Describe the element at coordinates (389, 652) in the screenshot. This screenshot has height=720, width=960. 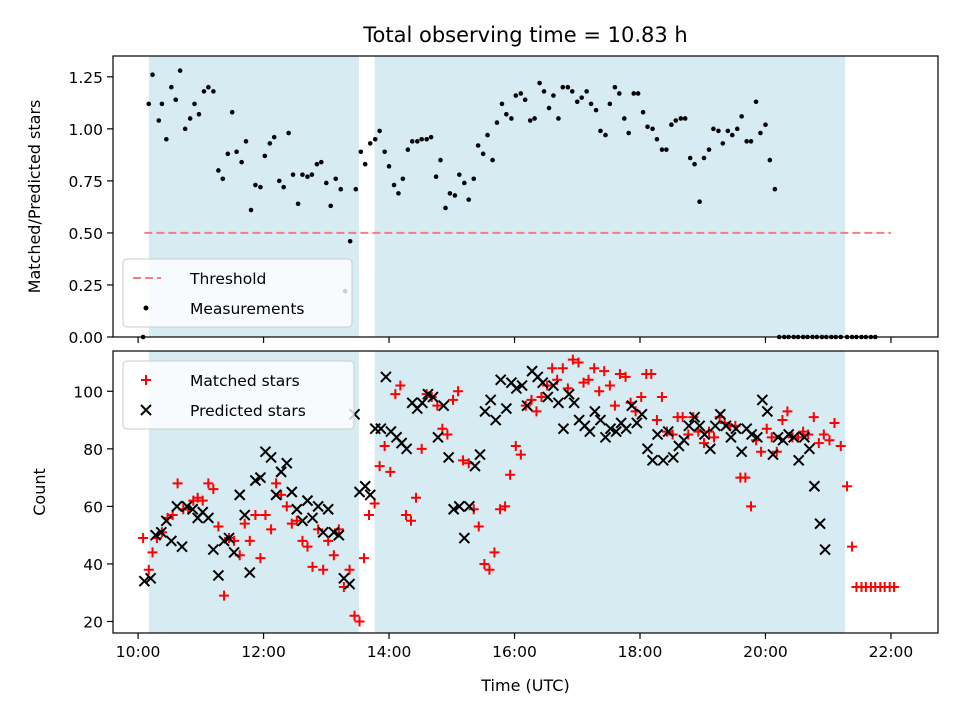
I see `x-tick-label: 14:00` at that location.